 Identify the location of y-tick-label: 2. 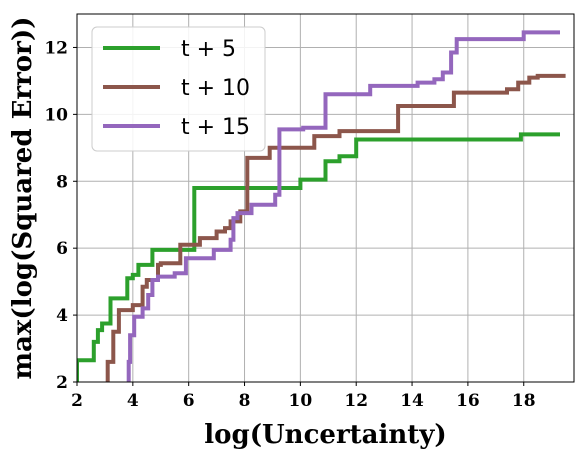
(62, 383).